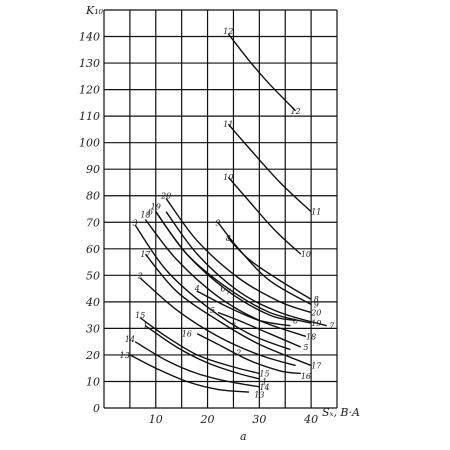 The width and height of the screenshot is (450, 450). I want to click on y-tick-label: 50, so click(93, 275).